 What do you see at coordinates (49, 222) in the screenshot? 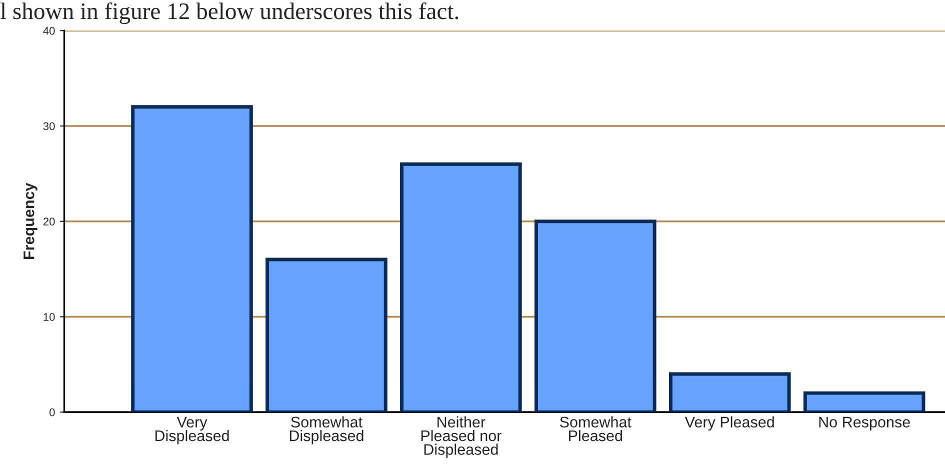
I see `y-tick-label: 20` at bounding box center [49, 222].